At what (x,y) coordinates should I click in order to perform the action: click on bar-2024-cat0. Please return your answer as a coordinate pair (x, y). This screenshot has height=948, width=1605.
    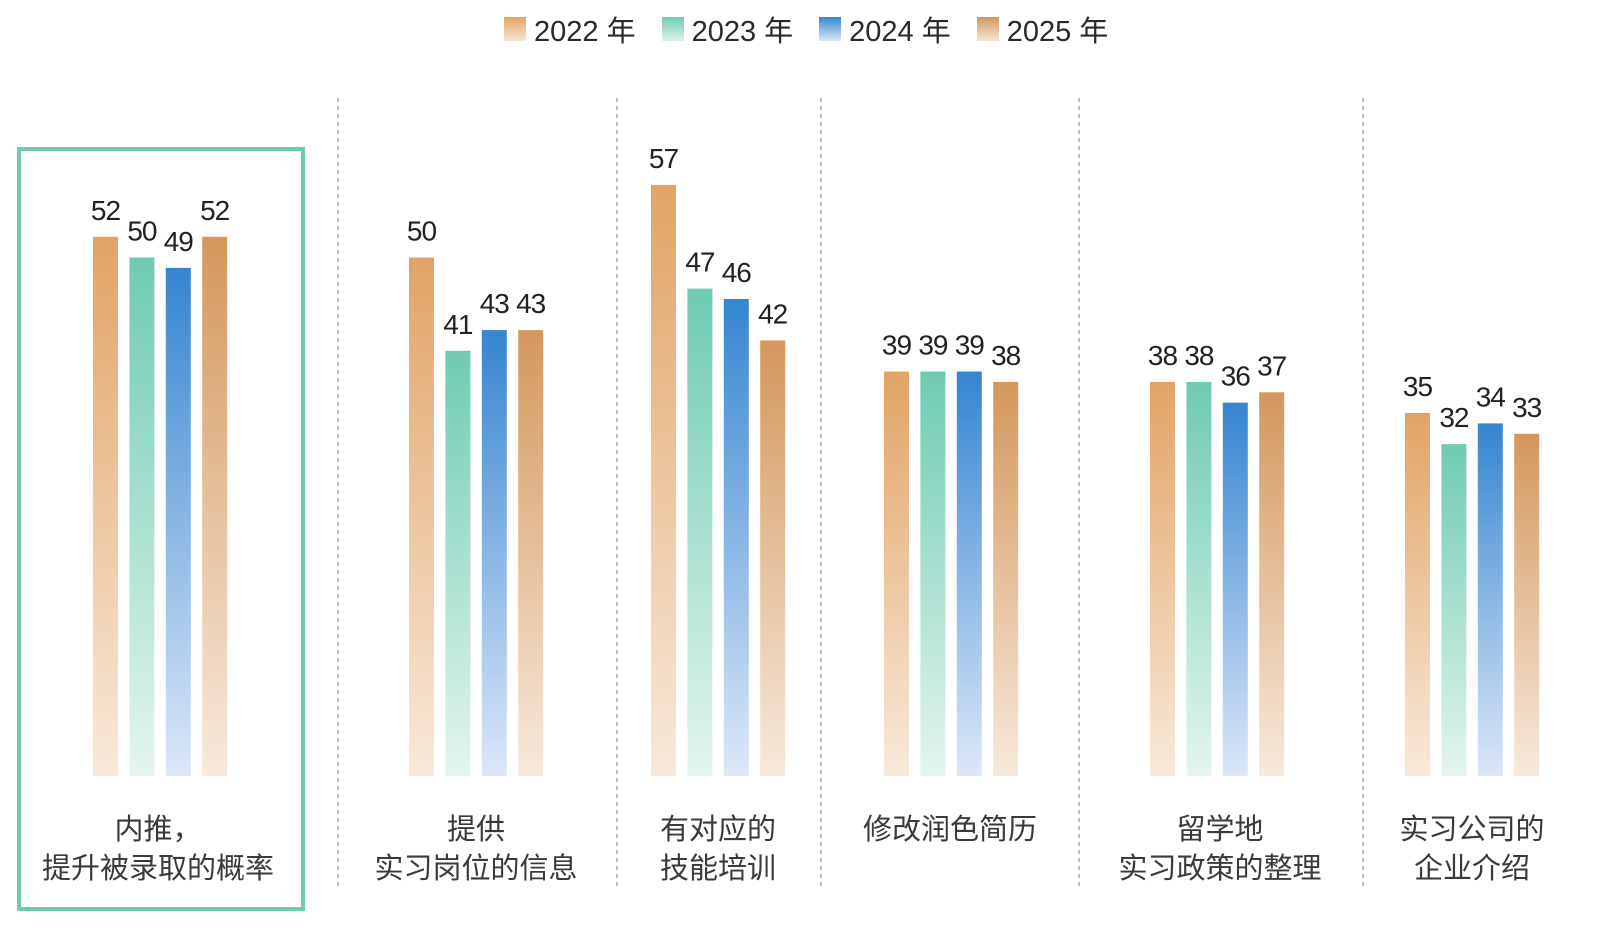
    Looking at the image, I should click on (178, 521).